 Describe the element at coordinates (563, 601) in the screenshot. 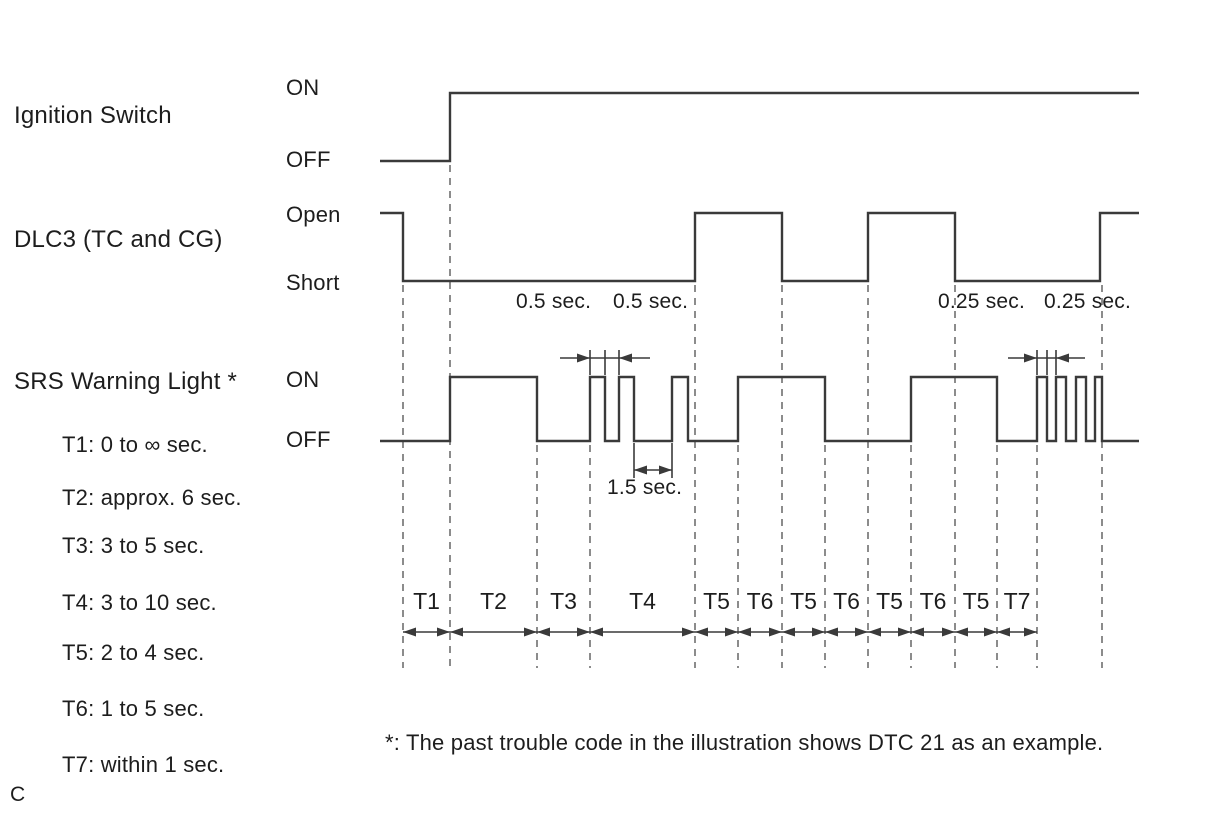

I see `timeline-segment-label: T3` at that location.